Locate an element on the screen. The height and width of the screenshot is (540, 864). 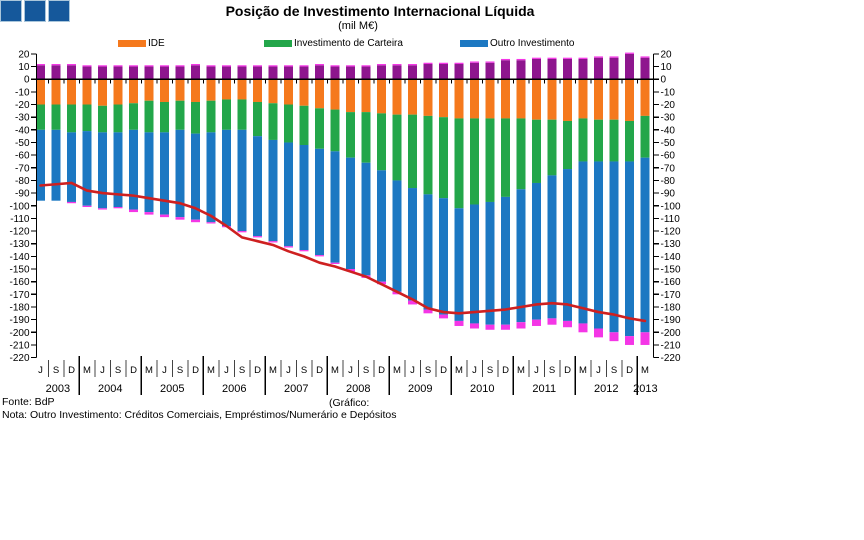
legend-swatch is located at coordinates (278, 43).